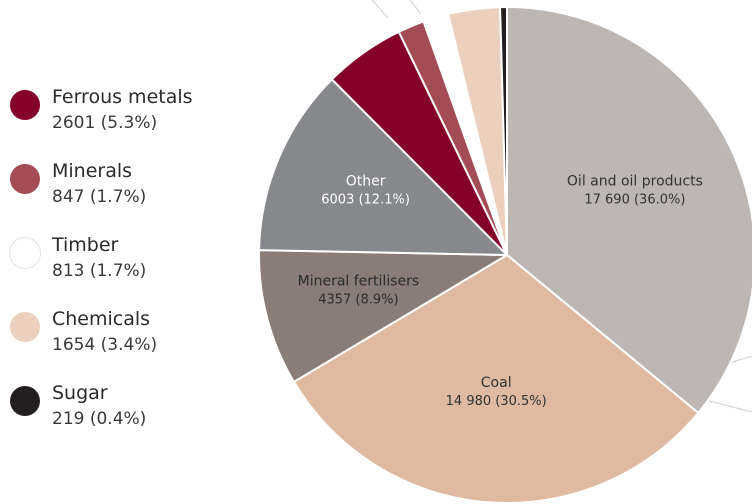 This screenshot has width=752, height=504. Describe the element at coordinates (359, 281) in the screenshot. I see `slice-label-mineral-fertilisers: Mineral fertilisers` at that location.